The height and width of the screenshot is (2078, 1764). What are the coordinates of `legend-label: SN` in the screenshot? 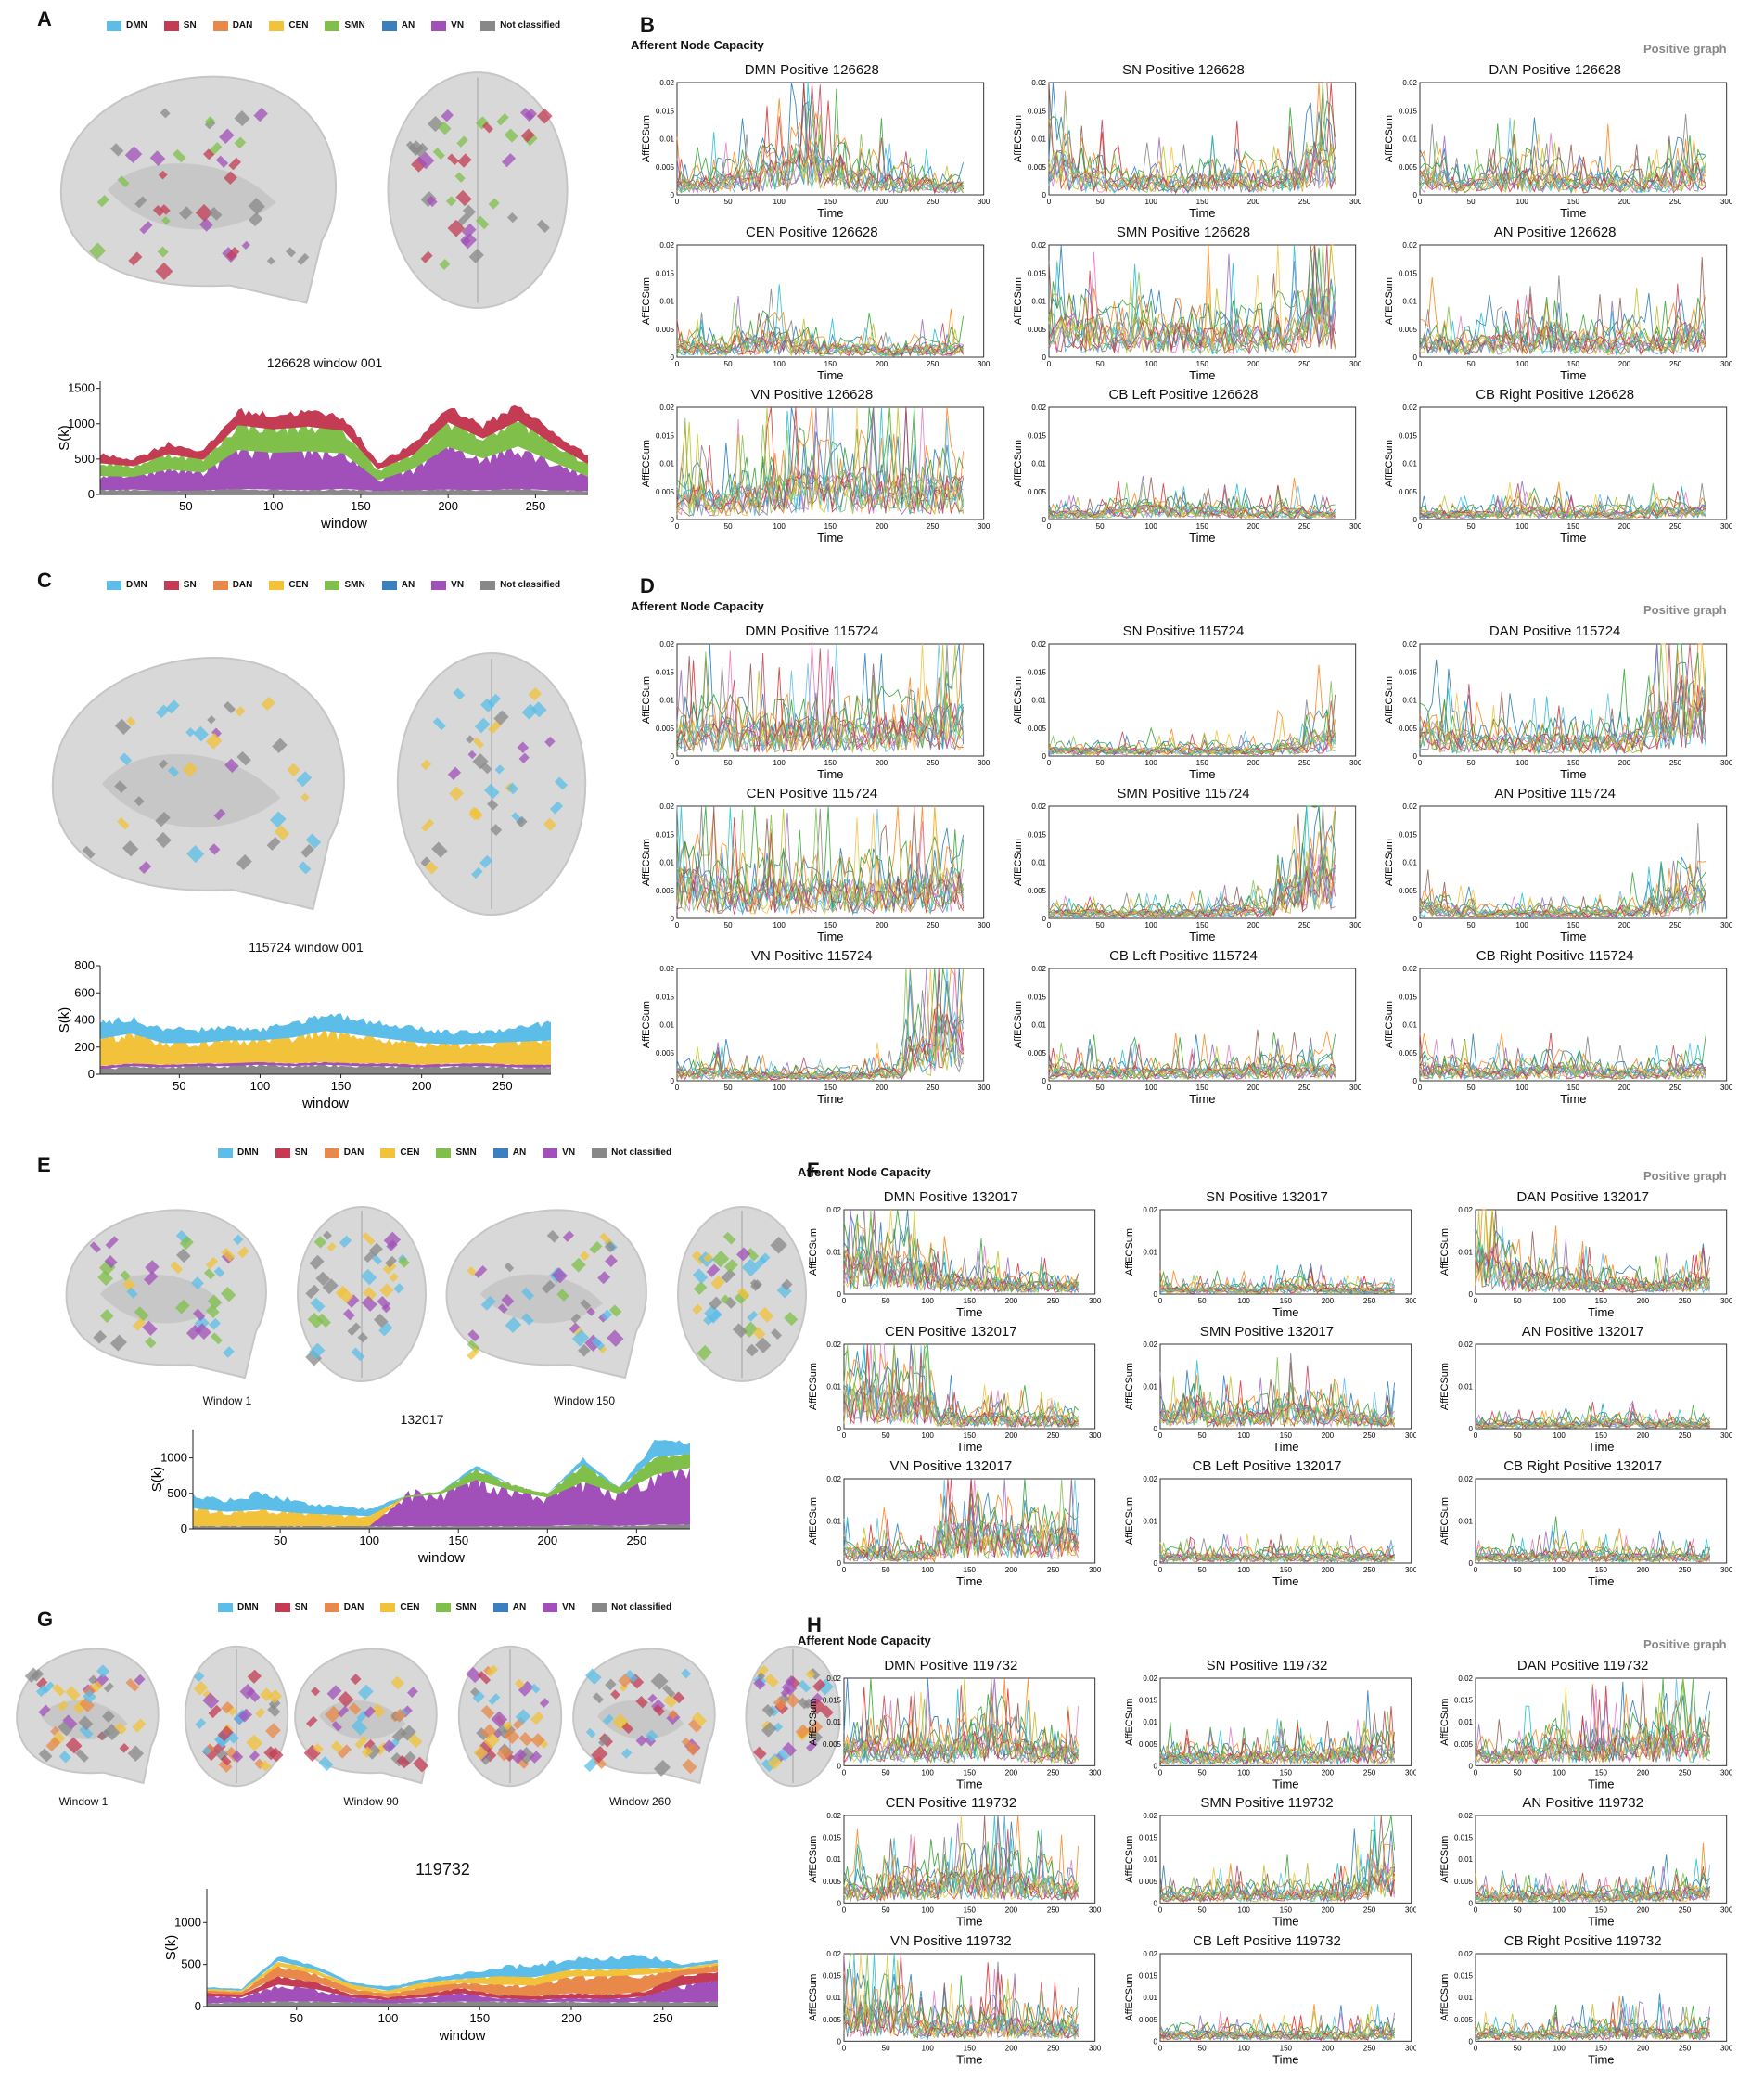 It's located at (301, 1153).